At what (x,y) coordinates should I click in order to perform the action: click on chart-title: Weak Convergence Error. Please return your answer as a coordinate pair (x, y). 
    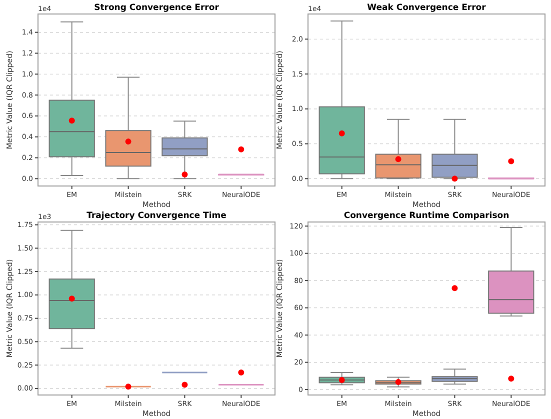
    Looking at the image, I should click on (427, 8).